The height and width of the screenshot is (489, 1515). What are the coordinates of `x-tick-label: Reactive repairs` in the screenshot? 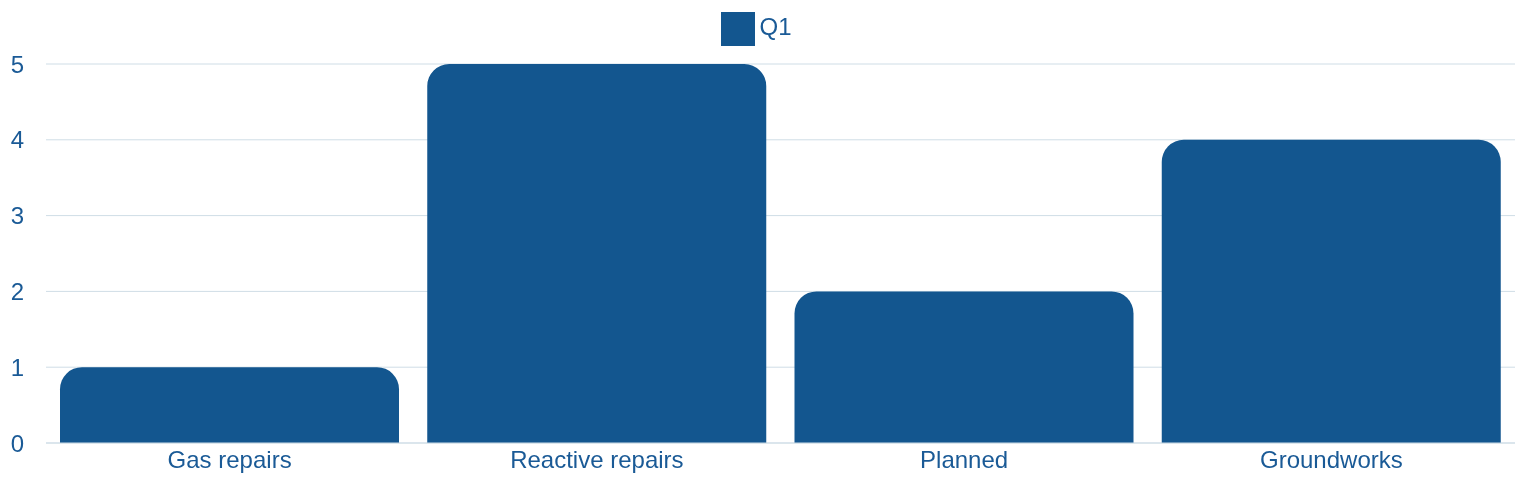 It's located at (597, 460).